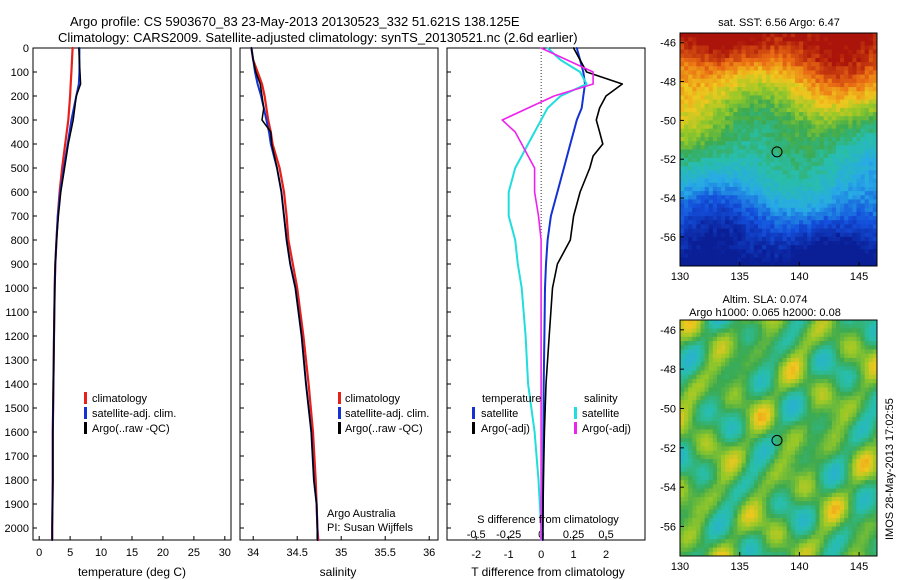 The width and height of the screenshot is (900, 580). What do you see at coordinates (499, 414) in the screenshot?
I see `legend-label-t-satellite: satellite` at bounding box center [499, 414].